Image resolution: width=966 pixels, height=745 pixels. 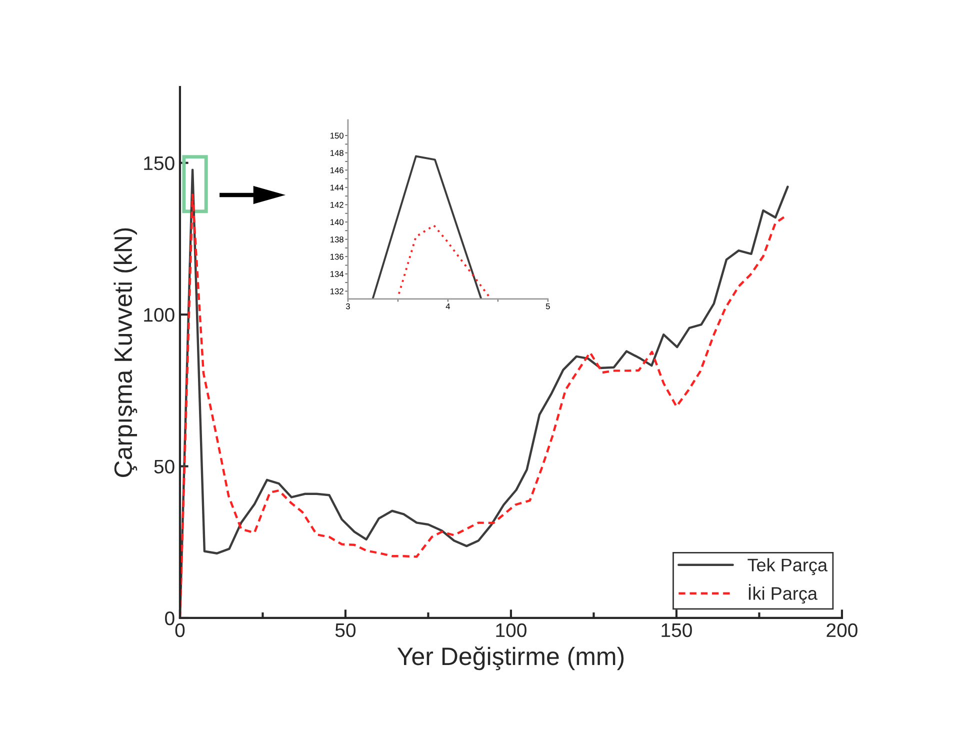 What do you see at coordinates (337, 222) in the screenshot?
I see `y-tick-label: 140` at bounding box center [337, 222].